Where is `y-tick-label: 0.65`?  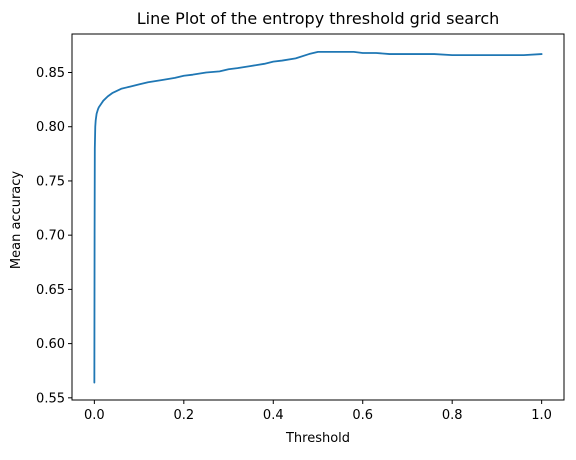 y-tick-label: 0.65 is located at coordinates (50, 290).